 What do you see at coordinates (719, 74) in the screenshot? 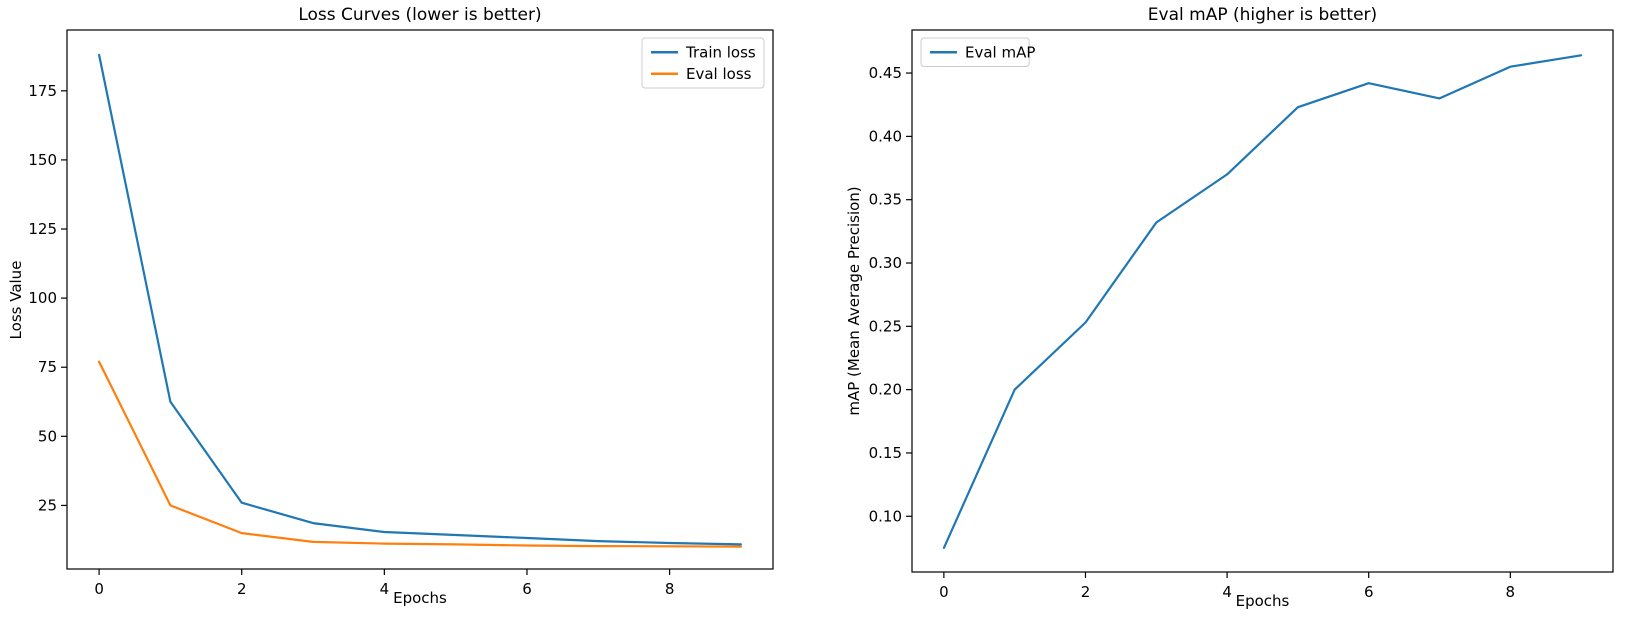
I see `loss-curves-legend-label: Eval loss` at bounding box center [719, 74].